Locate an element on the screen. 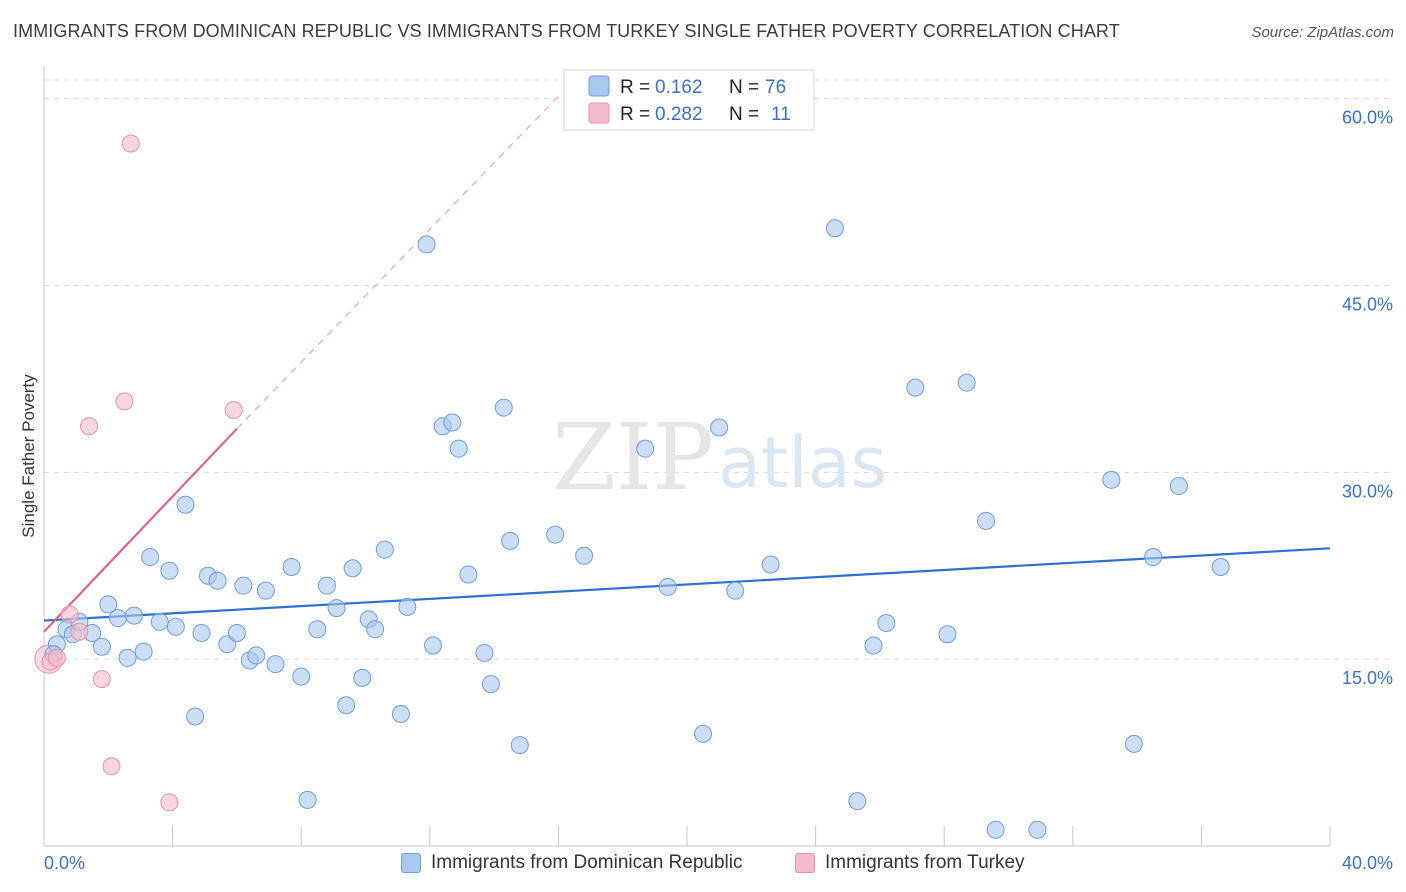  trend-line-turkey-extension is located at coordinates (397, 262).